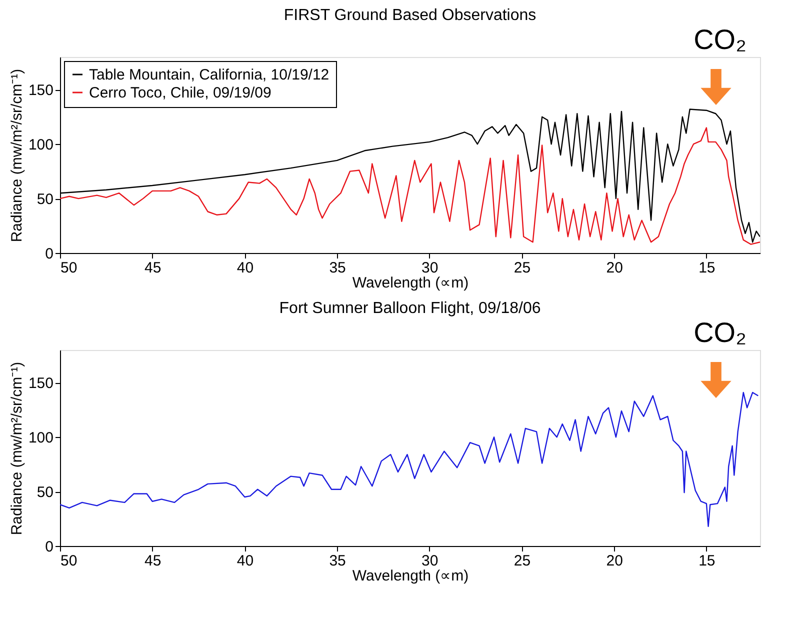 This screenshot has width=799, height=627. Describe the element at coordinates (209, 75) in the screenshot. I see `legend-label: Table Mountain, California, 10/19/12` at that location.